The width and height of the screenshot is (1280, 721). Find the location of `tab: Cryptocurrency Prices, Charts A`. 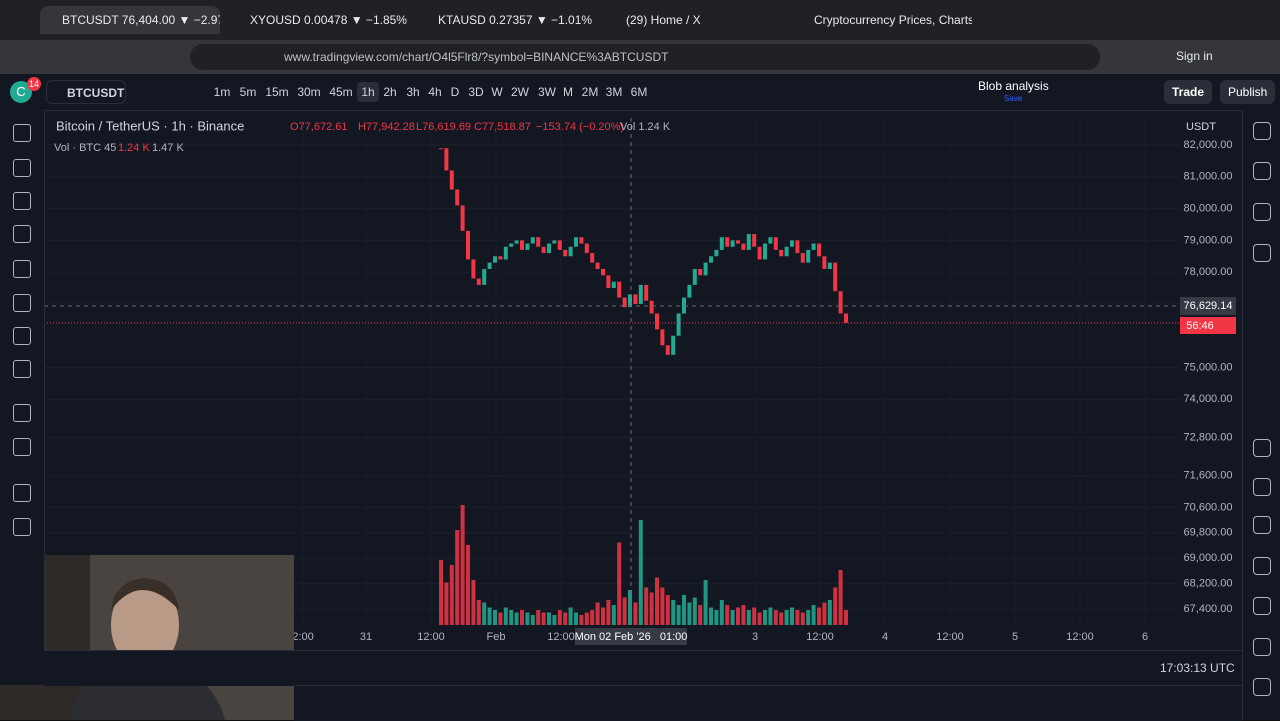

tab: Cryptocurrency Prices, Charts A is located at coordinates (893, 20).